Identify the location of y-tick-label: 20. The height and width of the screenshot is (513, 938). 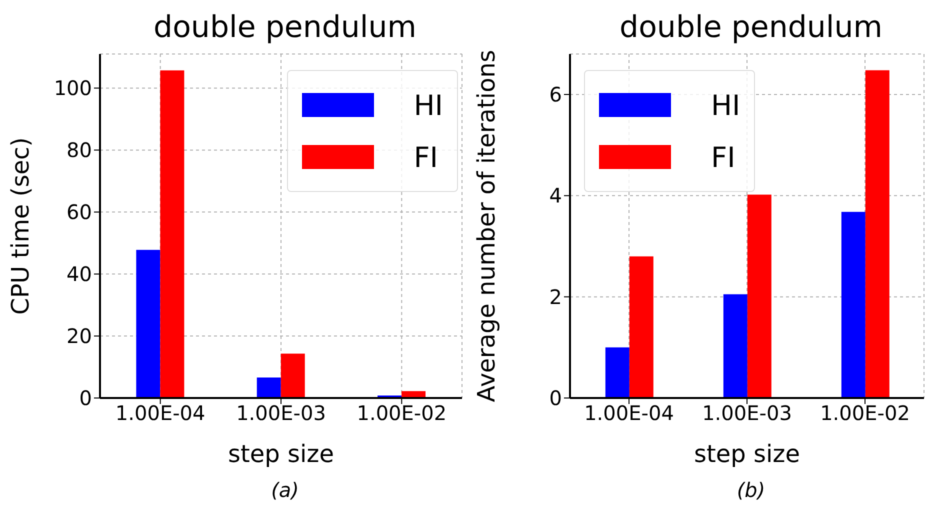
(79, 336).